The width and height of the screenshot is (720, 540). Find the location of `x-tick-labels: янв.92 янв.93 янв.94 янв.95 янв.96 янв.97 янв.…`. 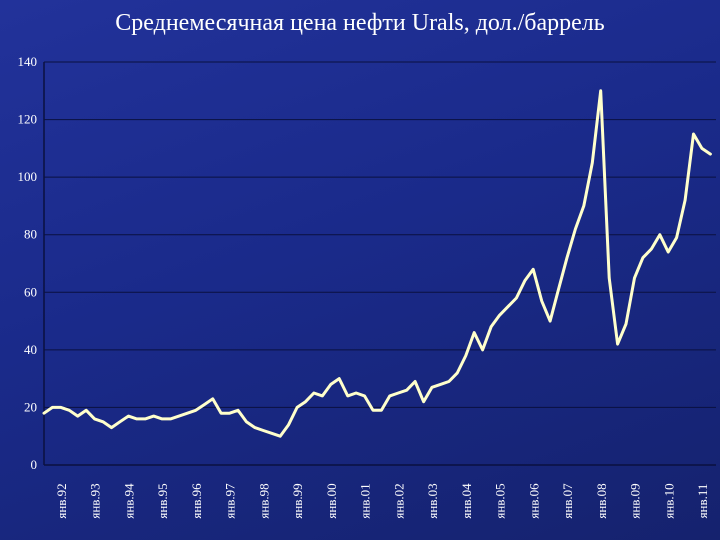

x-tick-labels: янв.92 янв.93 янв.94 янв.95 янв.96 янв.97 янв.… is located at coordinates (382, 501).